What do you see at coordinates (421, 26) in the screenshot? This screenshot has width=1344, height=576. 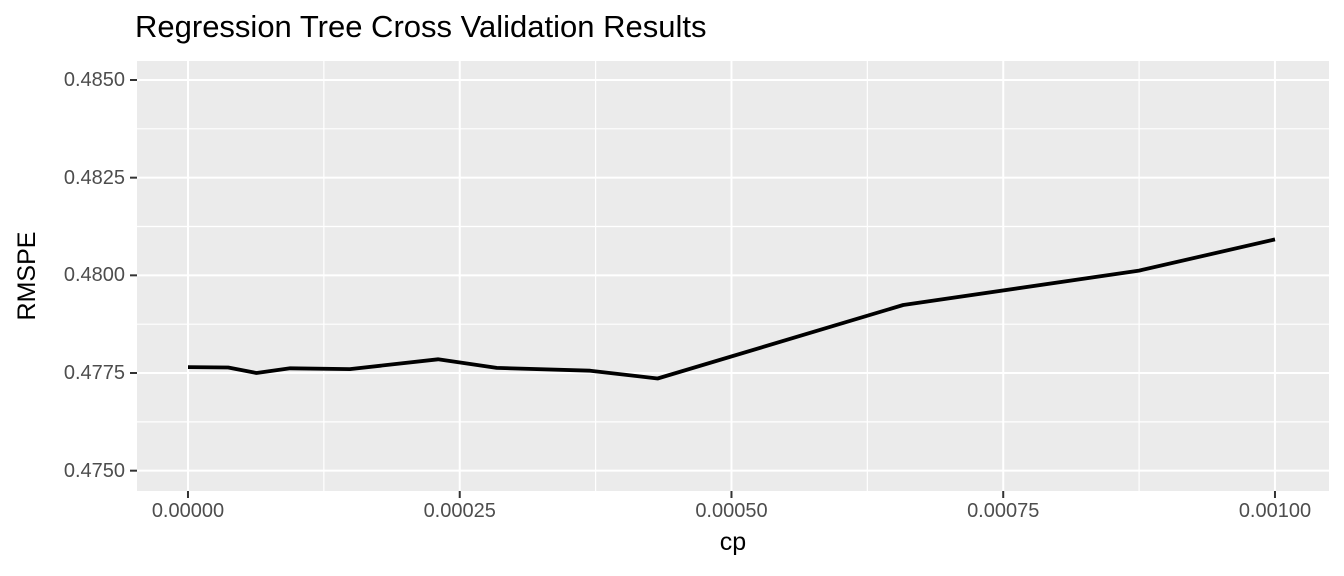 I see `plot-title: Regression Tree Cross Validation Results` at bounding box center [421, 26].